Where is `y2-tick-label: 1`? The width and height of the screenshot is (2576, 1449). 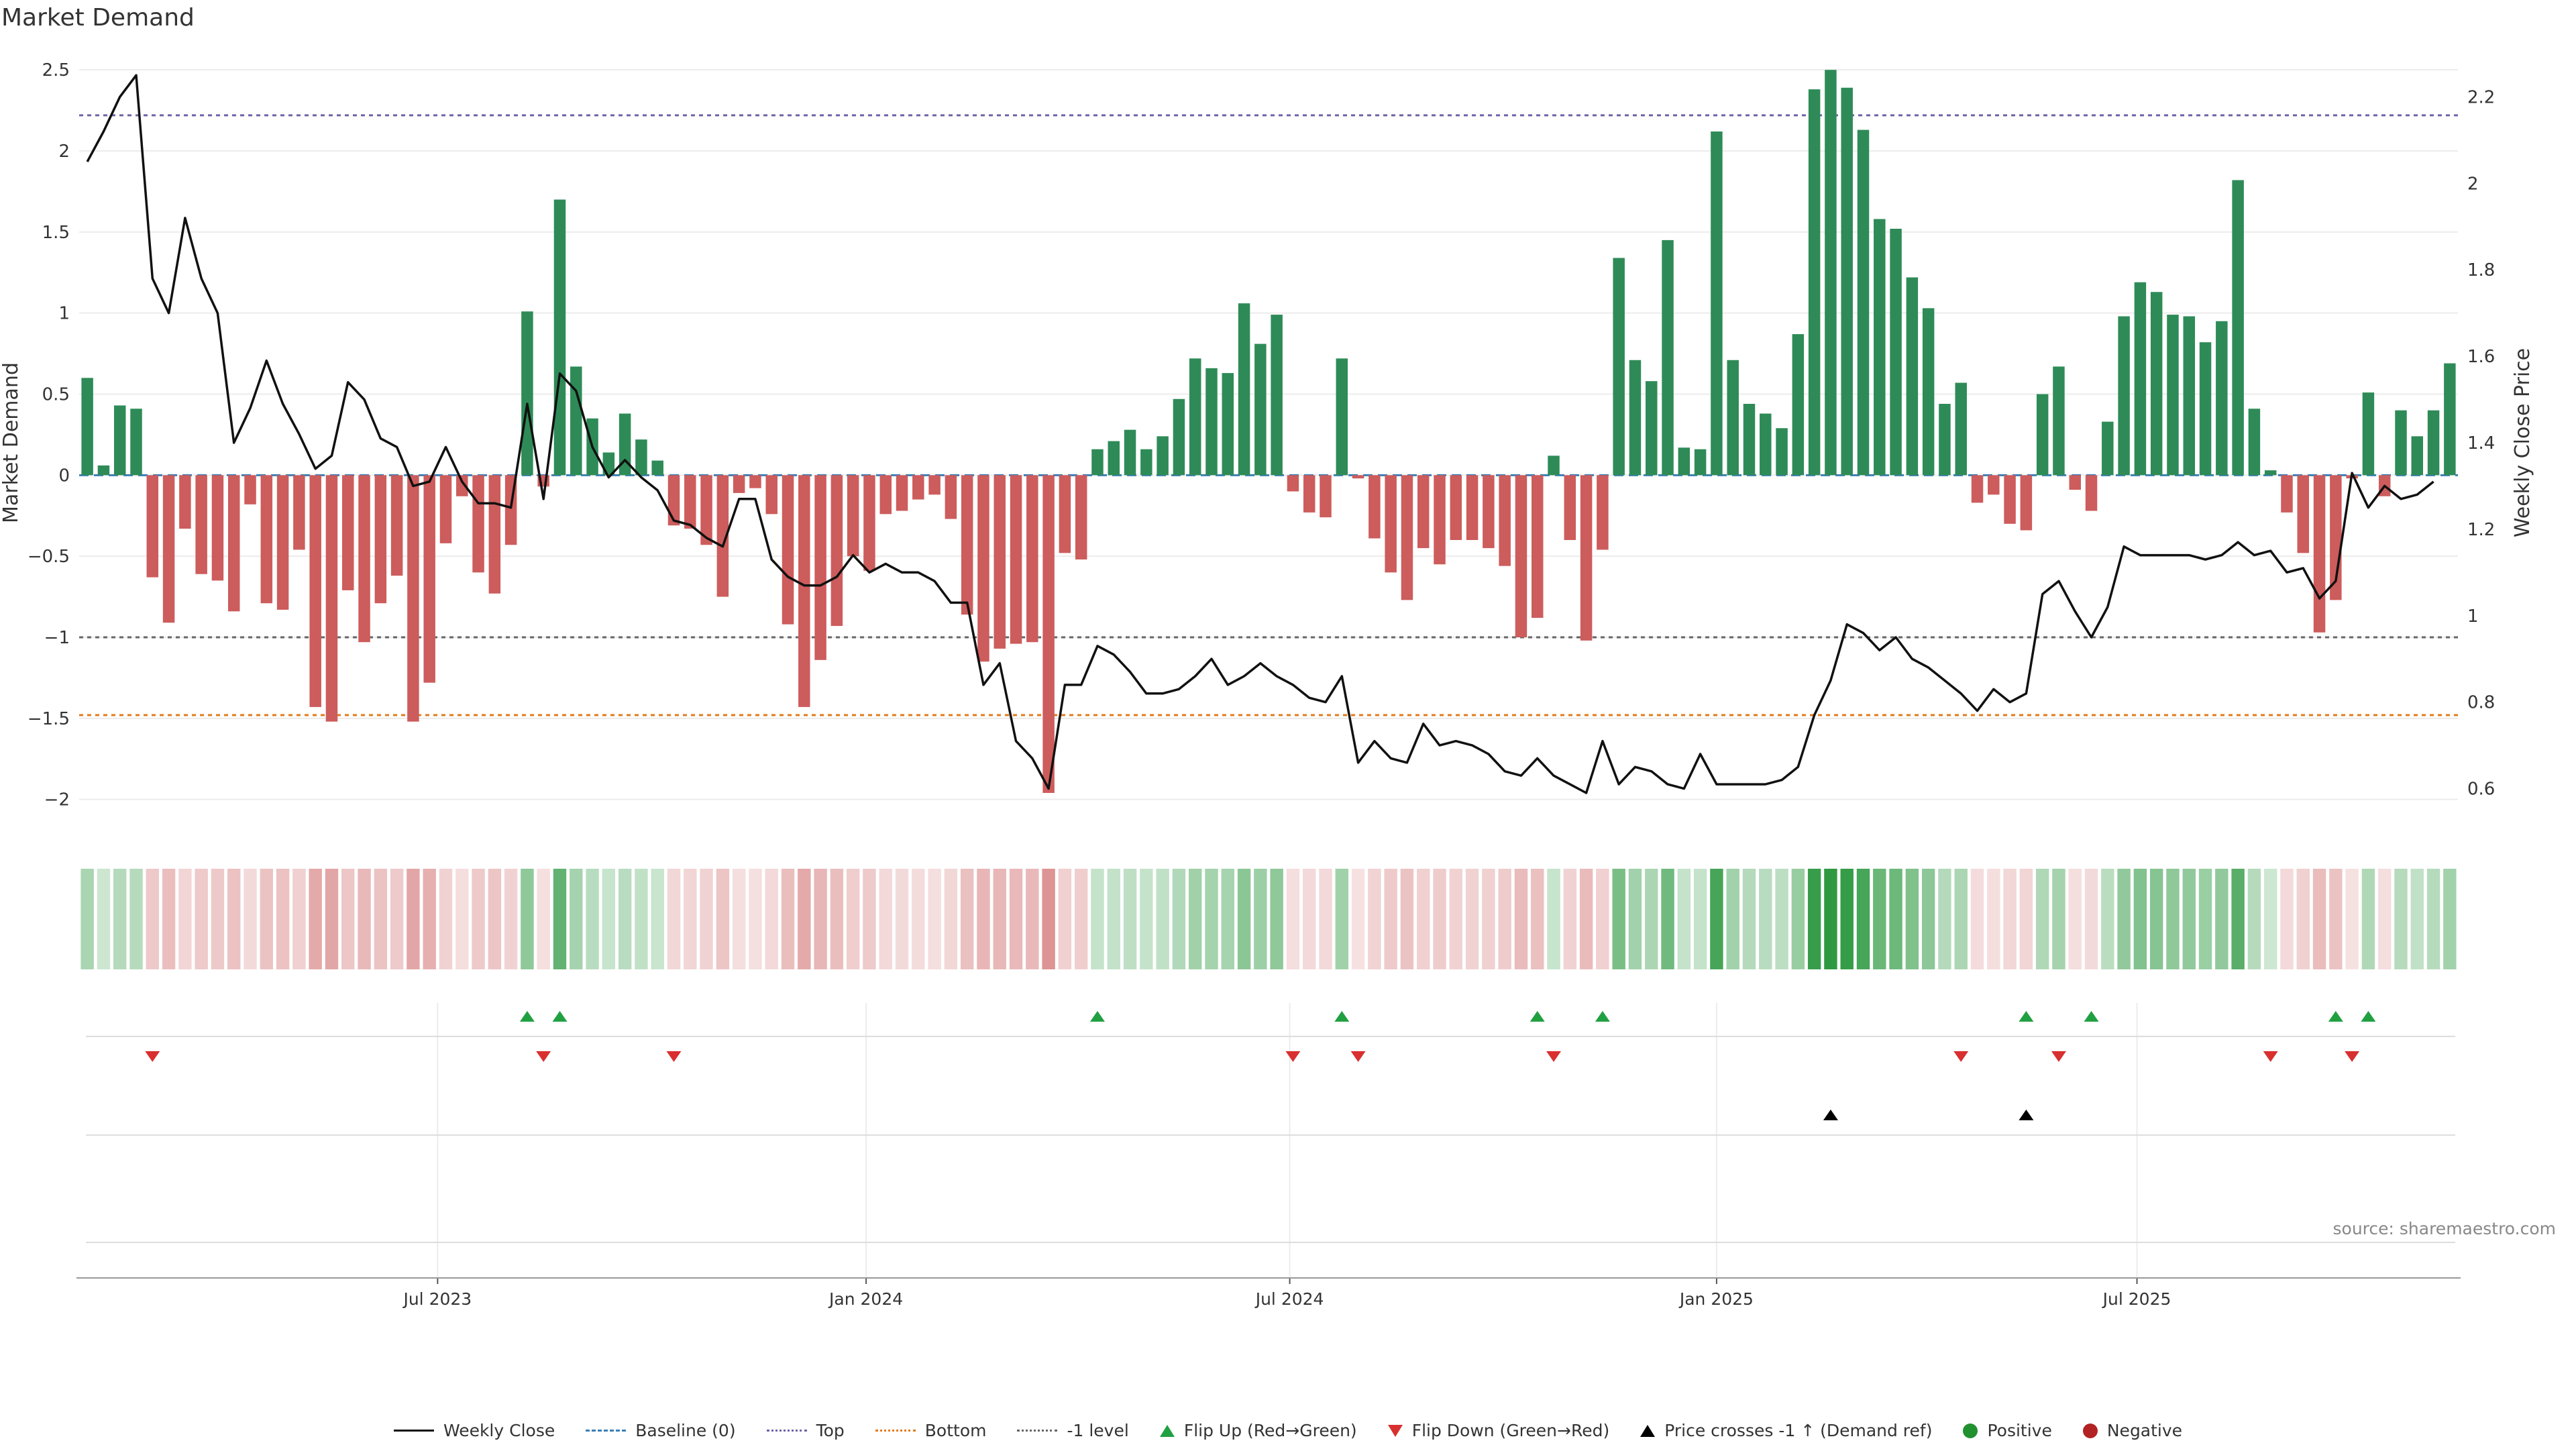 y2-tick-label: 1 is located at coordinates (2473, 616).